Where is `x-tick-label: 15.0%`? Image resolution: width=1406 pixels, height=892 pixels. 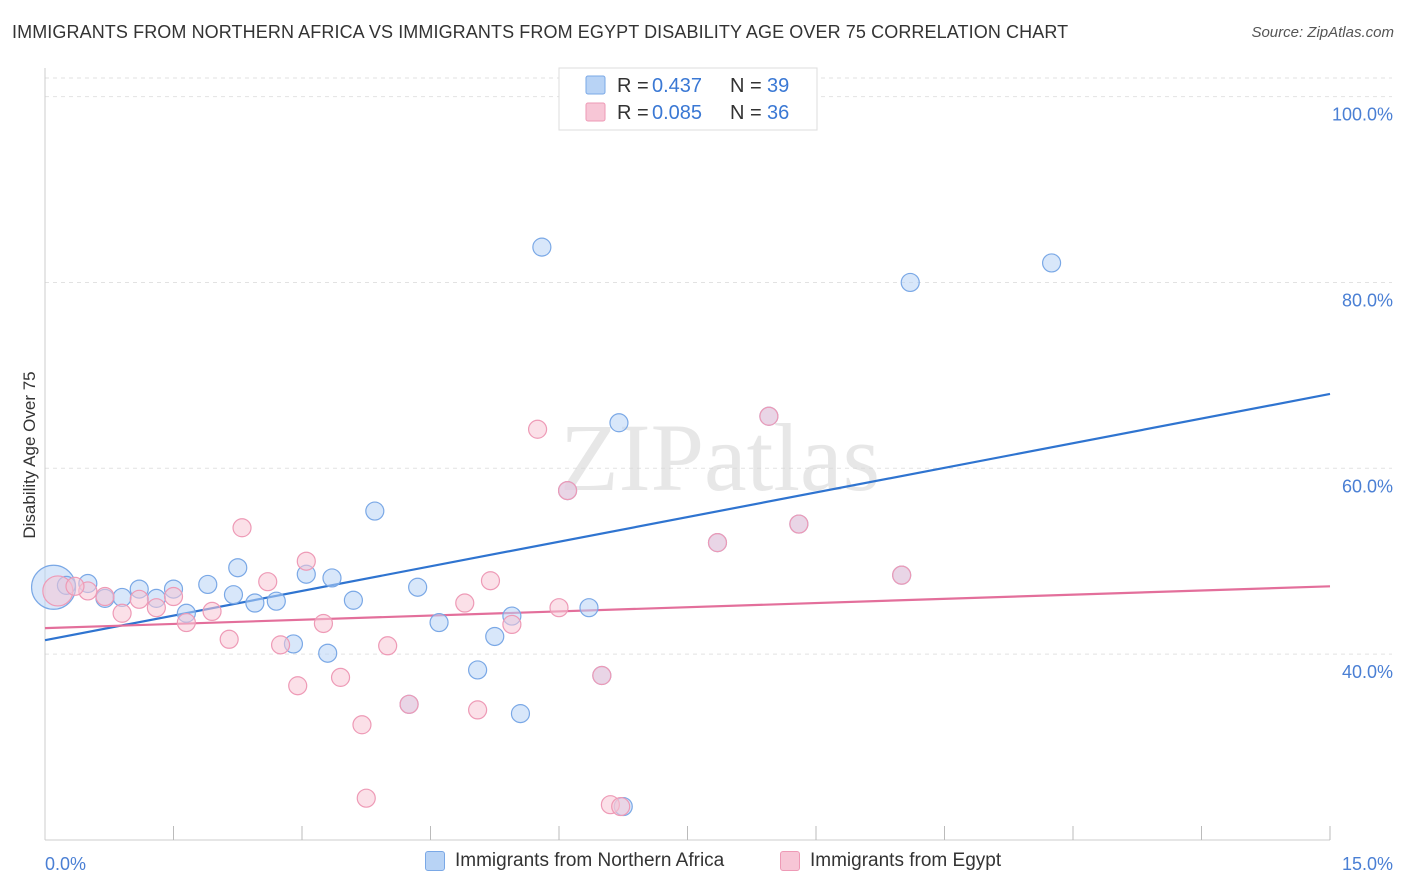
x-tick-label: 15.0% is located at coordinates (1367, 864).